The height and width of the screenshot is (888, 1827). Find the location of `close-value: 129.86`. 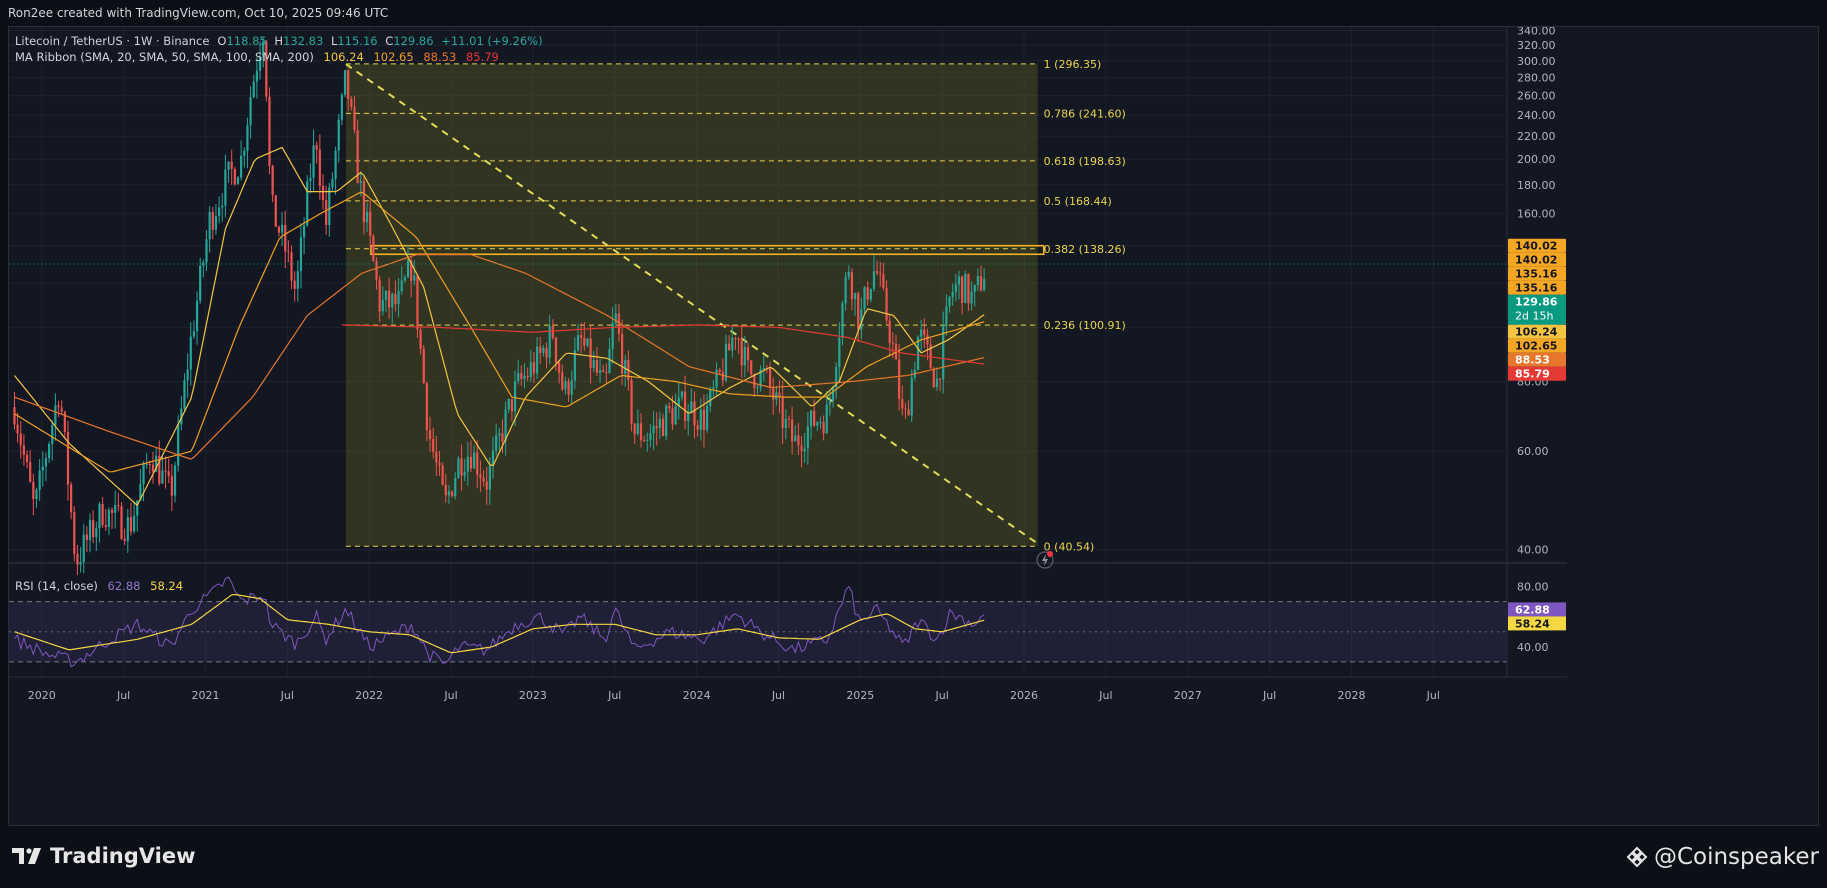

close-value: 129.86 is located at coordinates (413, 41).